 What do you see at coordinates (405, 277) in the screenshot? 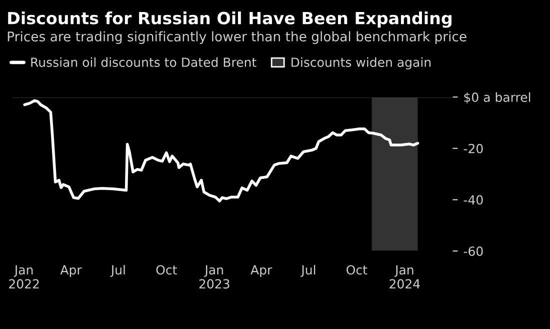
I see `x-tick-label: Jan 2024` at bounding box center [405, 277].